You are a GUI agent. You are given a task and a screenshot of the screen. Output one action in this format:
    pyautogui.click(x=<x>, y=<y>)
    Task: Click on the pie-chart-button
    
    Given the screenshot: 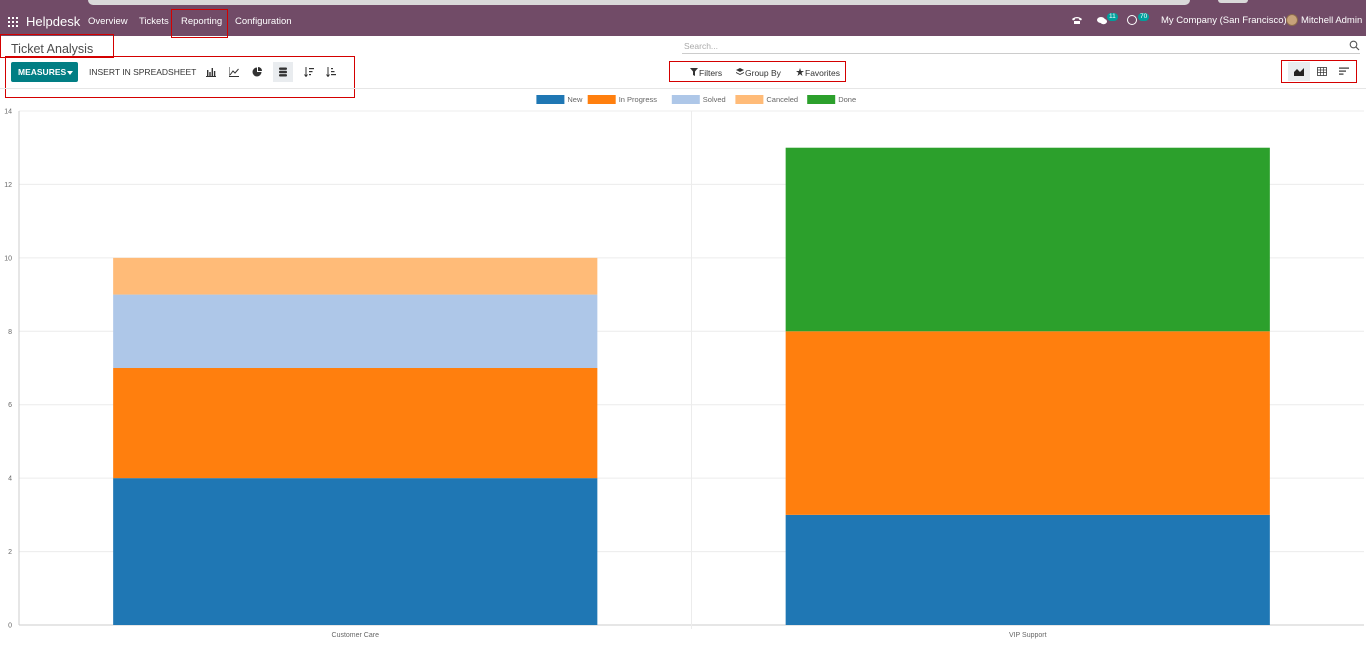 What is the action you would take?
    pyautogui.click(x=257, y=72)
    